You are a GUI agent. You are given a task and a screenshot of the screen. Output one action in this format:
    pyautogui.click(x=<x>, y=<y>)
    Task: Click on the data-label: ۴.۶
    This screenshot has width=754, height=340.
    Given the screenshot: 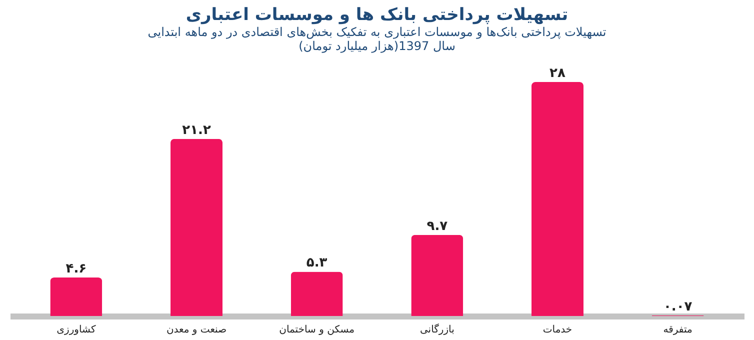 What is the action you would take?
    pyautogui.click(x=76, y=269)
    